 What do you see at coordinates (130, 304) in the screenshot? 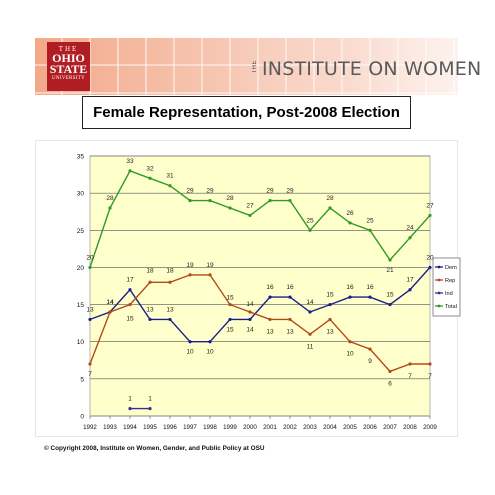
I see `point-rep-1994` at bounding box center [130, 304].